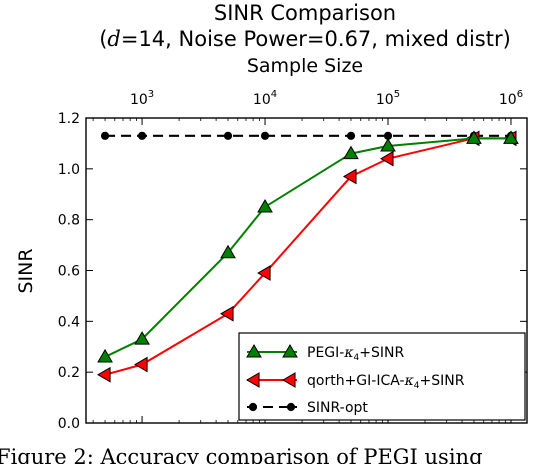 The image size is (550, 464). What do you see at coordinates (69, 119) in the screenshot?
I see `y-tick-label-6: 1.2` at bounding box center [69, 119].